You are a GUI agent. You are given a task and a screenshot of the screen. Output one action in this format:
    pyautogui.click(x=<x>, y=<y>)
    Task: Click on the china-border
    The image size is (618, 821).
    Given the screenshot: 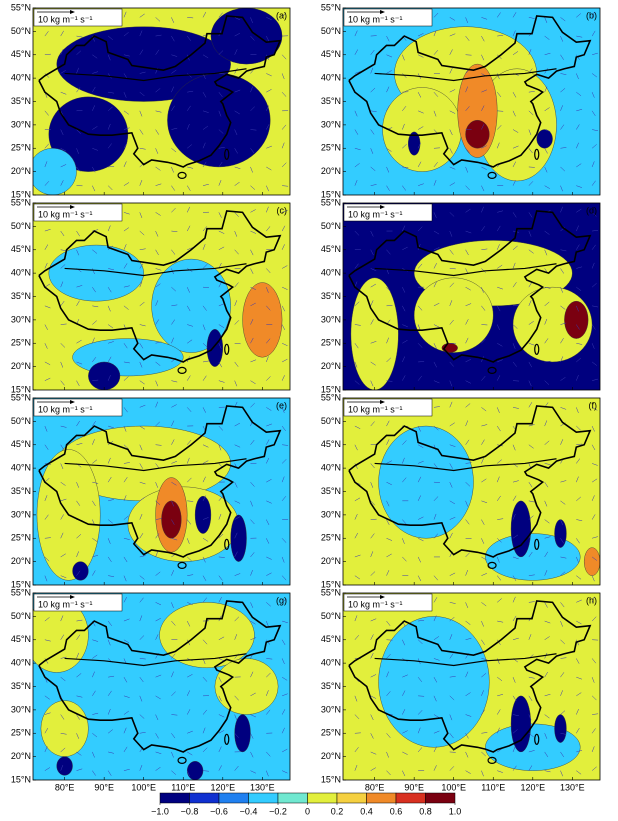 What is the action you would take?
    pyautogui.click(x=470, y=286)
    